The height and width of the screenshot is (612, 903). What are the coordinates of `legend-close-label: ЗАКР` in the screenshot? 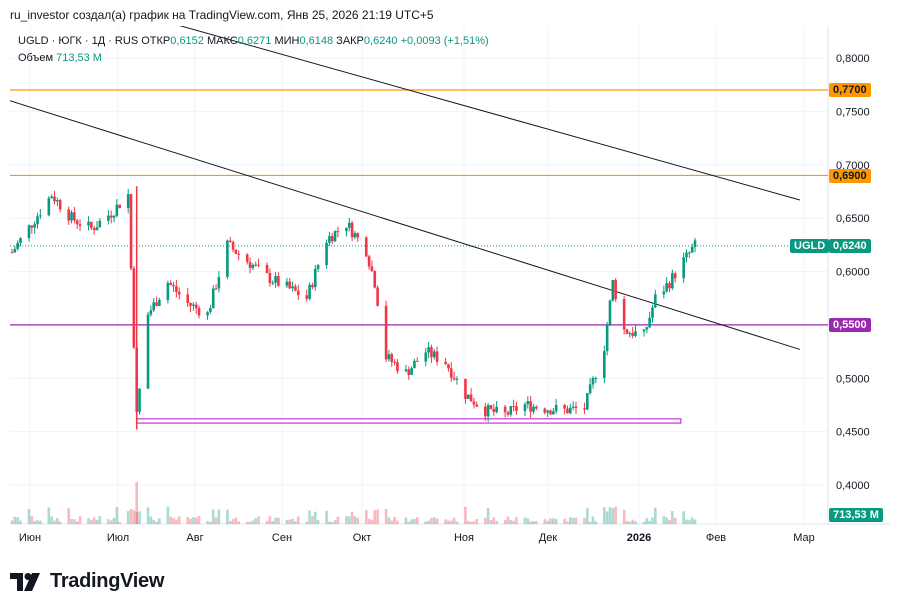 It's located at (350, 41).